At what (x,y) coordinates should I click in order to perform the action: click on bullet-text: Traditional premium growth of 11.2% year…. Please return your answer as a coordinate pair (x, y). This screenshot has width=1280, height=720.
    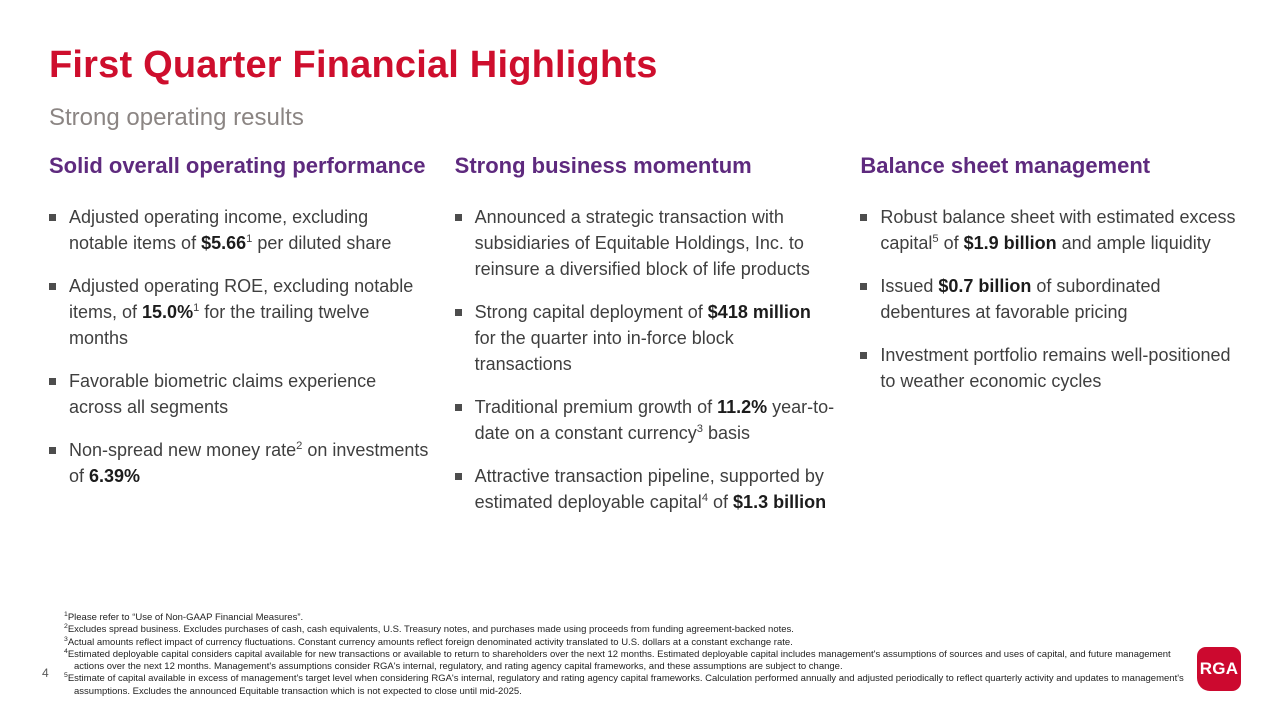
    Looking at the image, I should click on (654, 420).